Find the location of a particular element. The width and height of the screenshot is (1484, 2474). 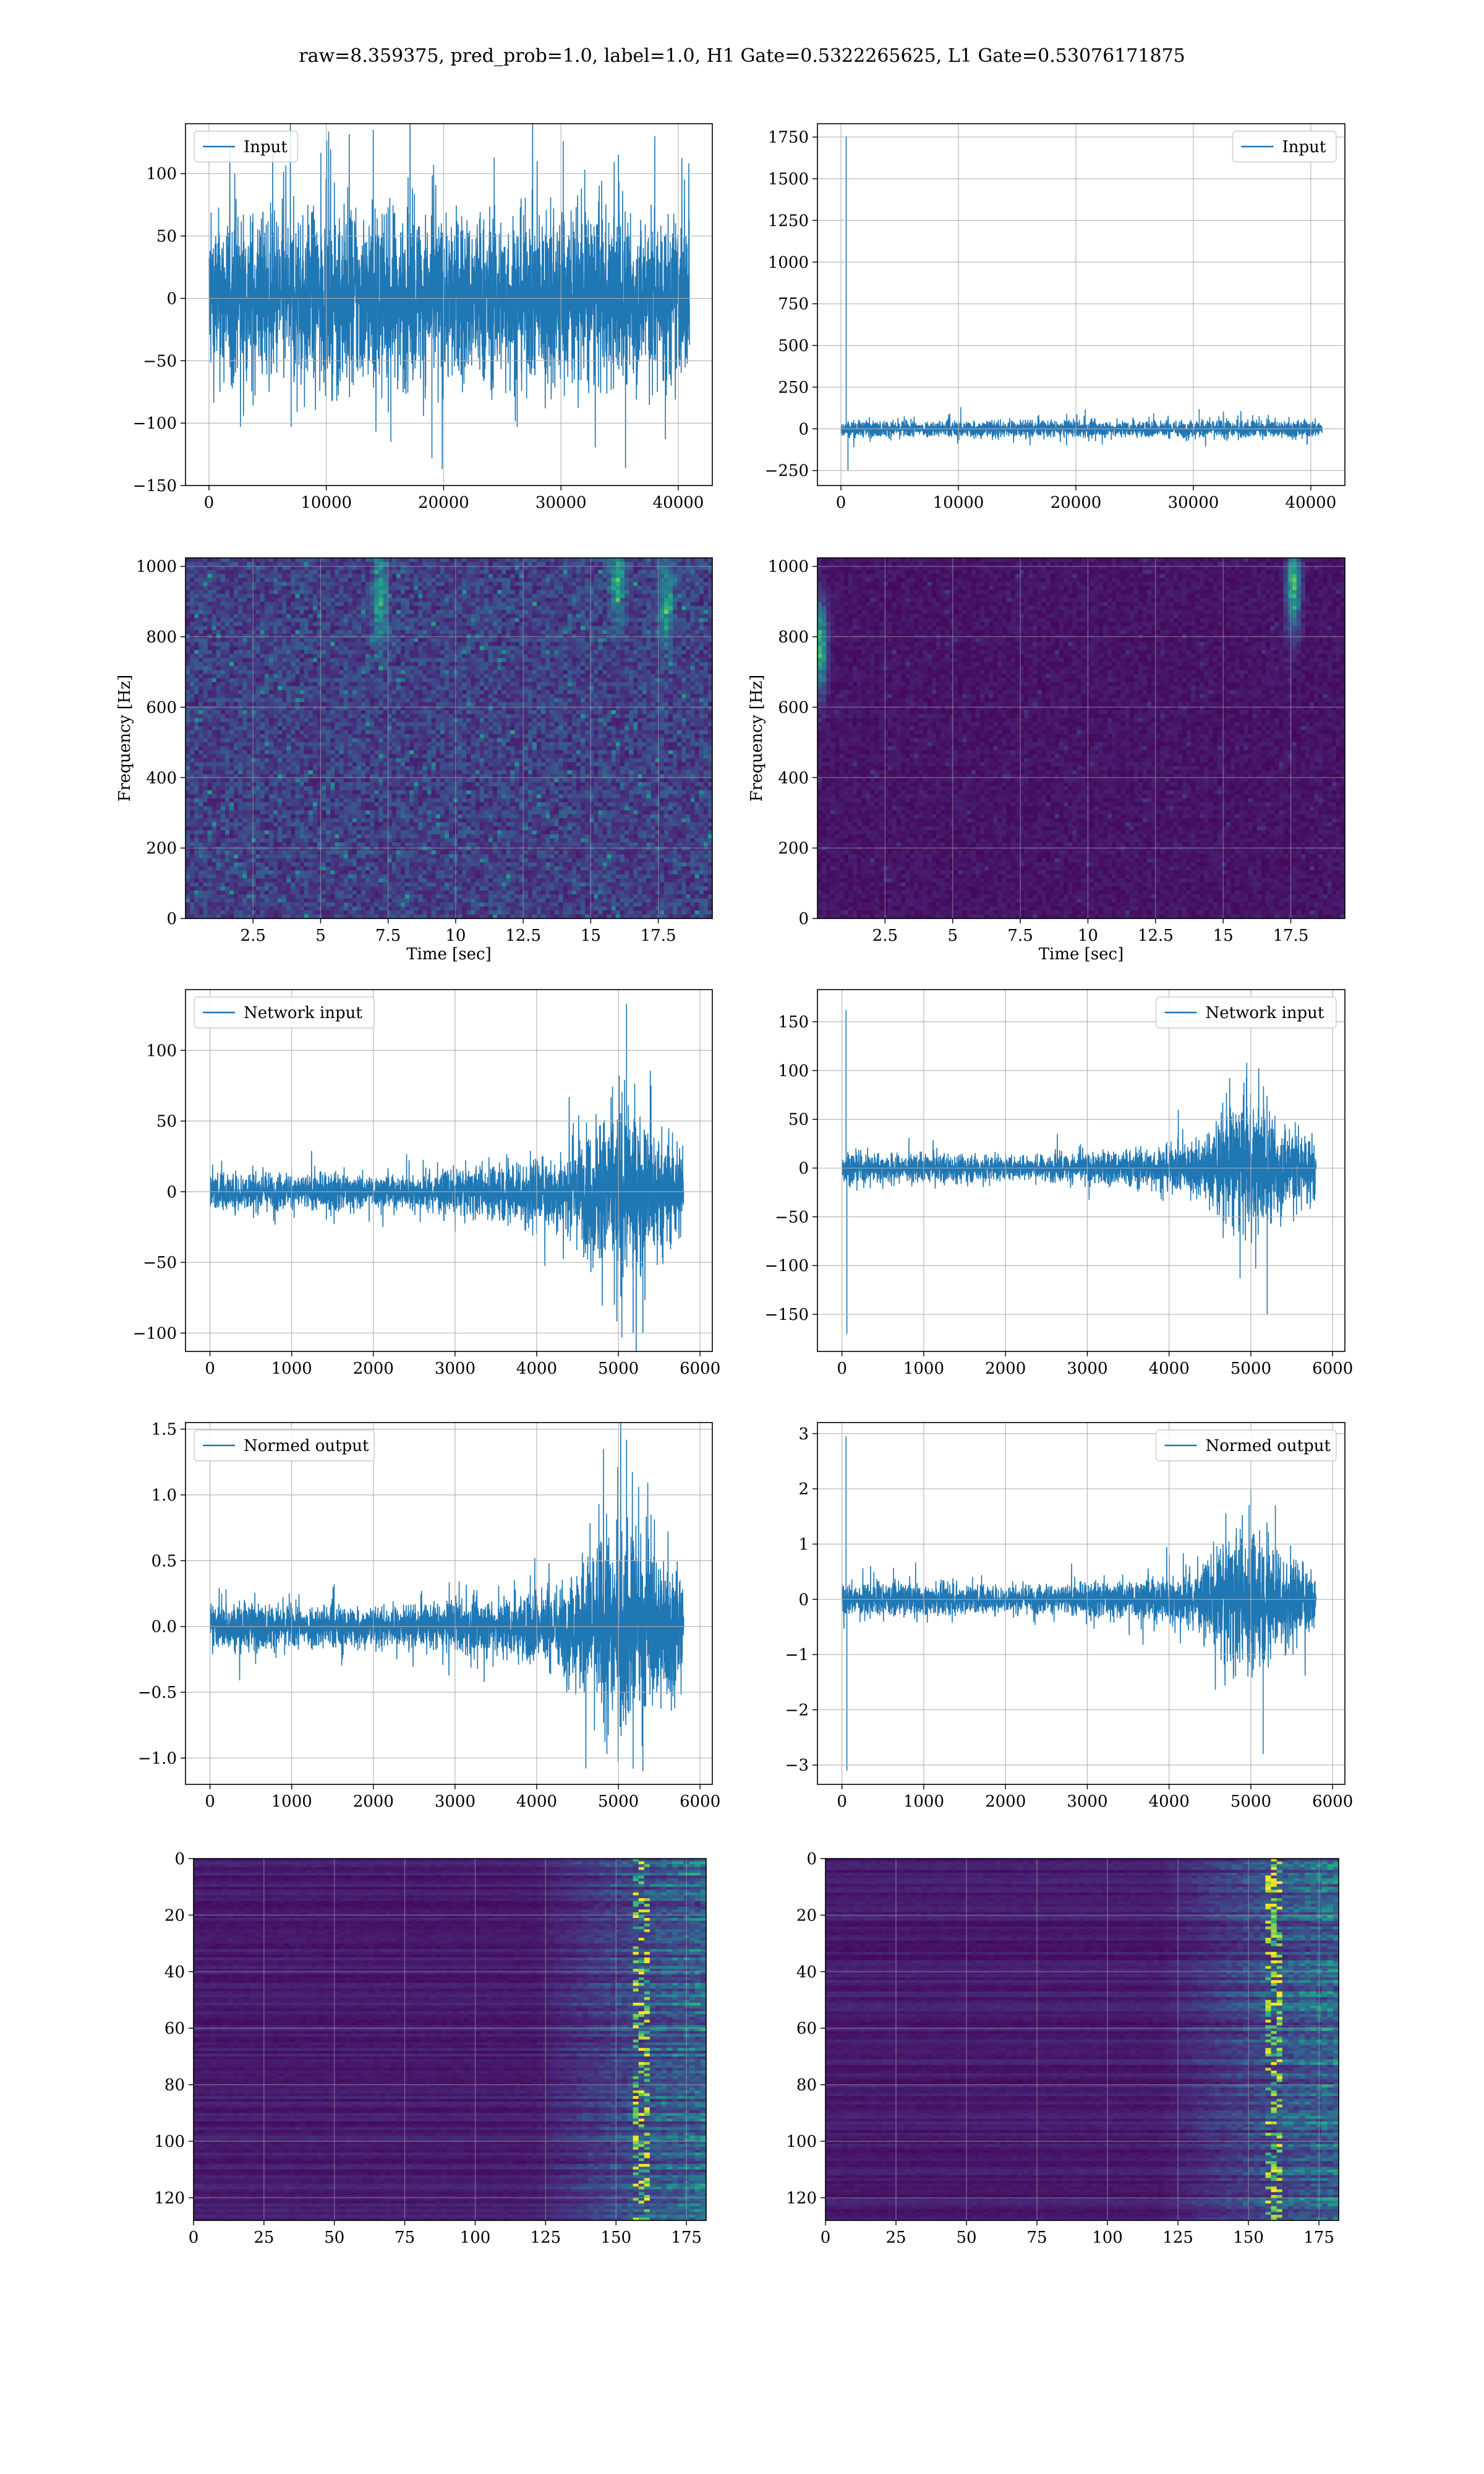

legend-label: Input is located at coordinates (1304, 147).